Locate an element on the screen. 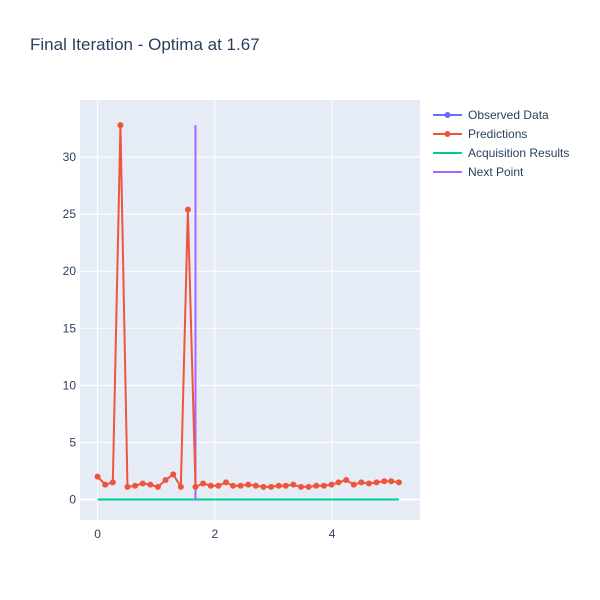  x-tick-label: 0 is located at coordinates (97, 534).